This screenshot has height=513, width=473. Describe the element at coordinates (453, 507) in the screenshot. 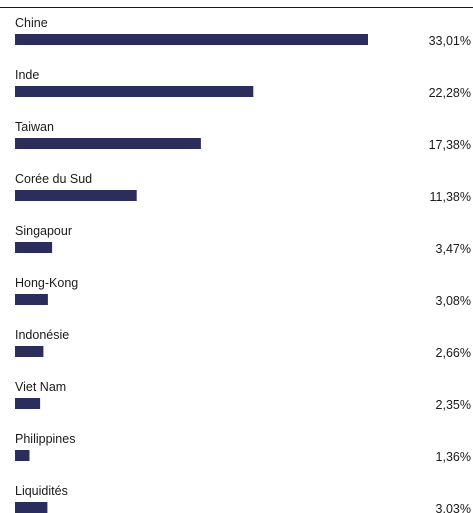

I see `value-label: 3,03%` at that location.